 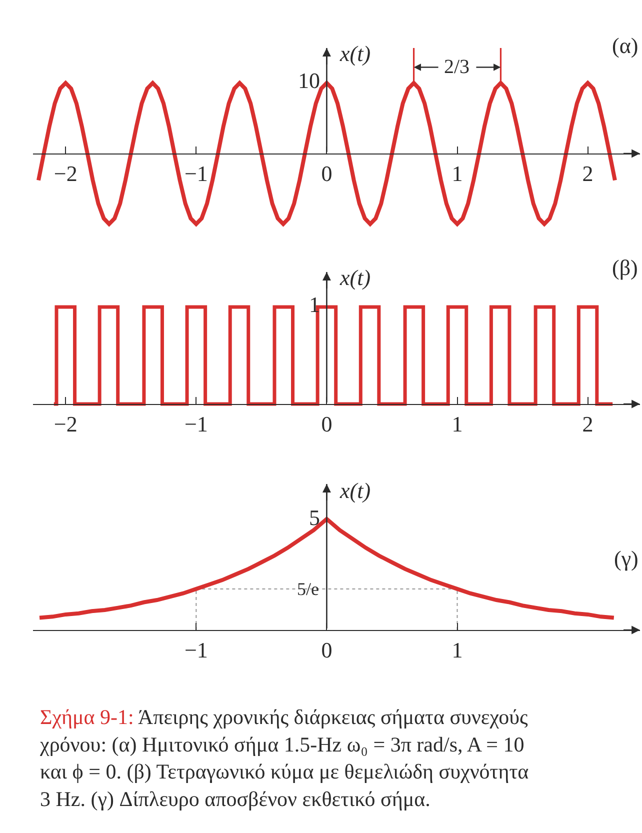 What do you see at coordinates (308, 589) in the screenshot?
I see `ref-line-label: 5/e` at bounding box center [308, 589].